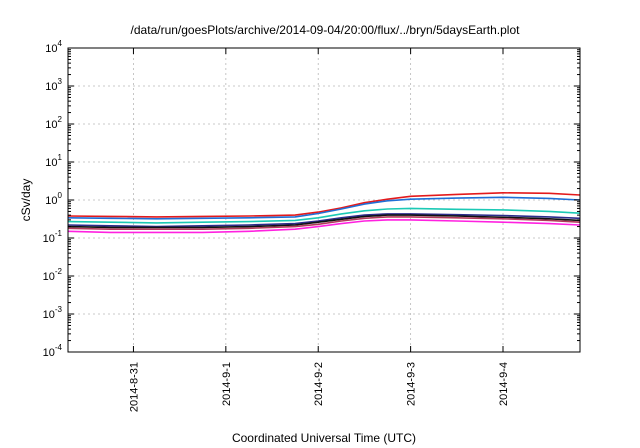  Describe the element at coordinates (53, 85) in the screenshot. I see `y-tick-label: 10³` at that location.